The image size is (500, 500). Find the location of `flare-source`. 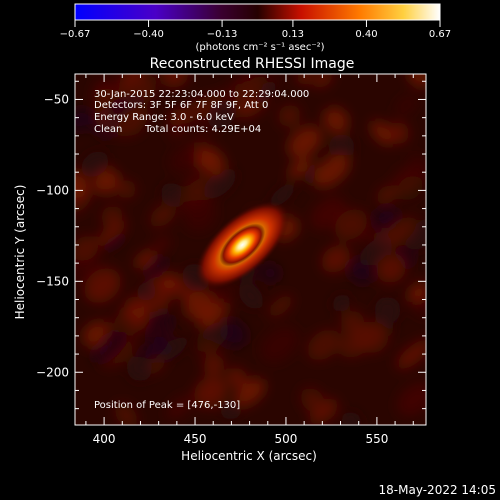

flare-source is located at coordinates (242, 245).